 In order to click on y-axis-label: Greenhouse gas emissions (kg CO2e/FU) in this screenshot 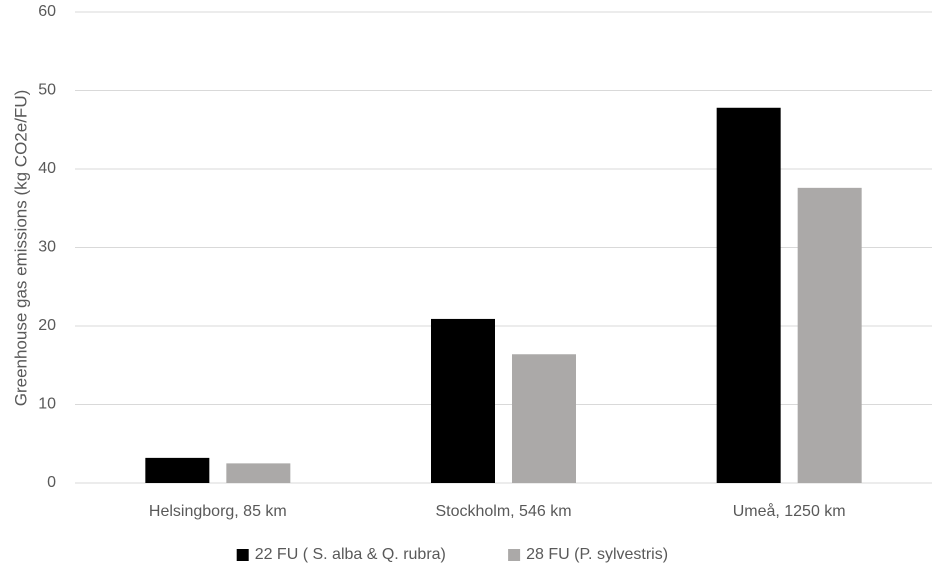, I will do `click(20, 248)`.